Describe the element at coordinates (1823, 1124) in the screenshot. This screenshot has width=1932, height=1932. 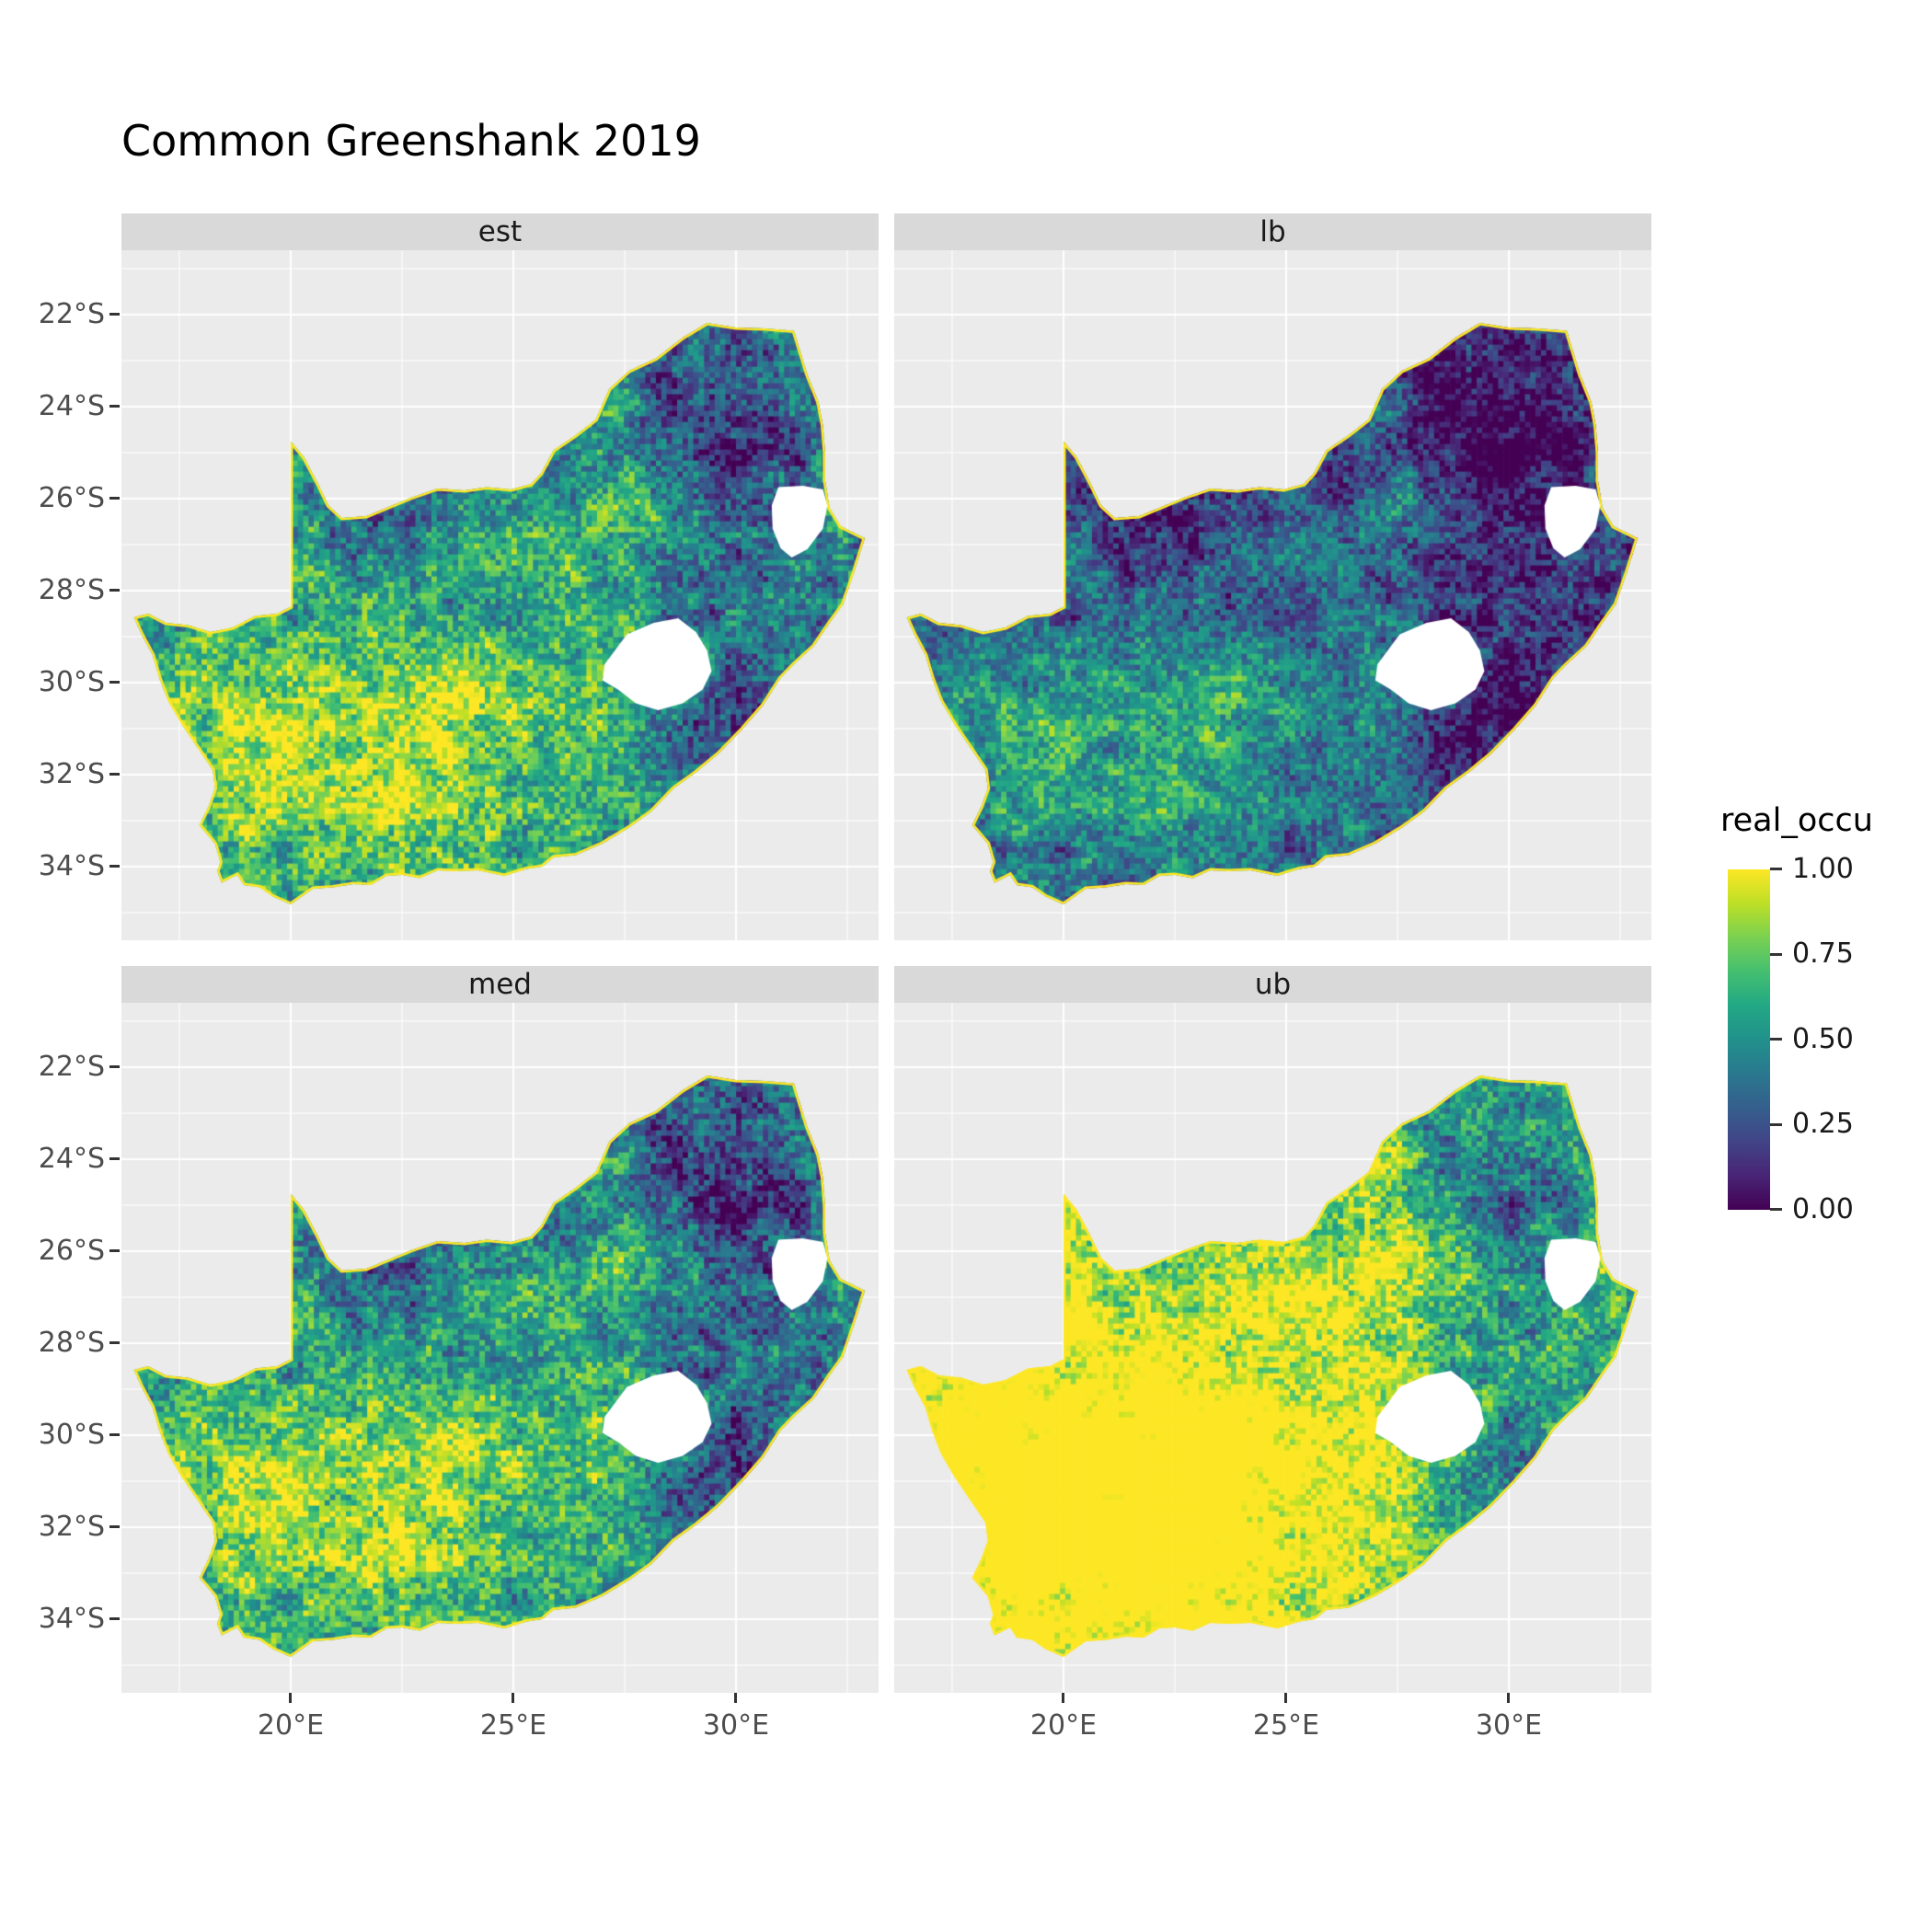
I see `legend-label: 0.25` at that location.